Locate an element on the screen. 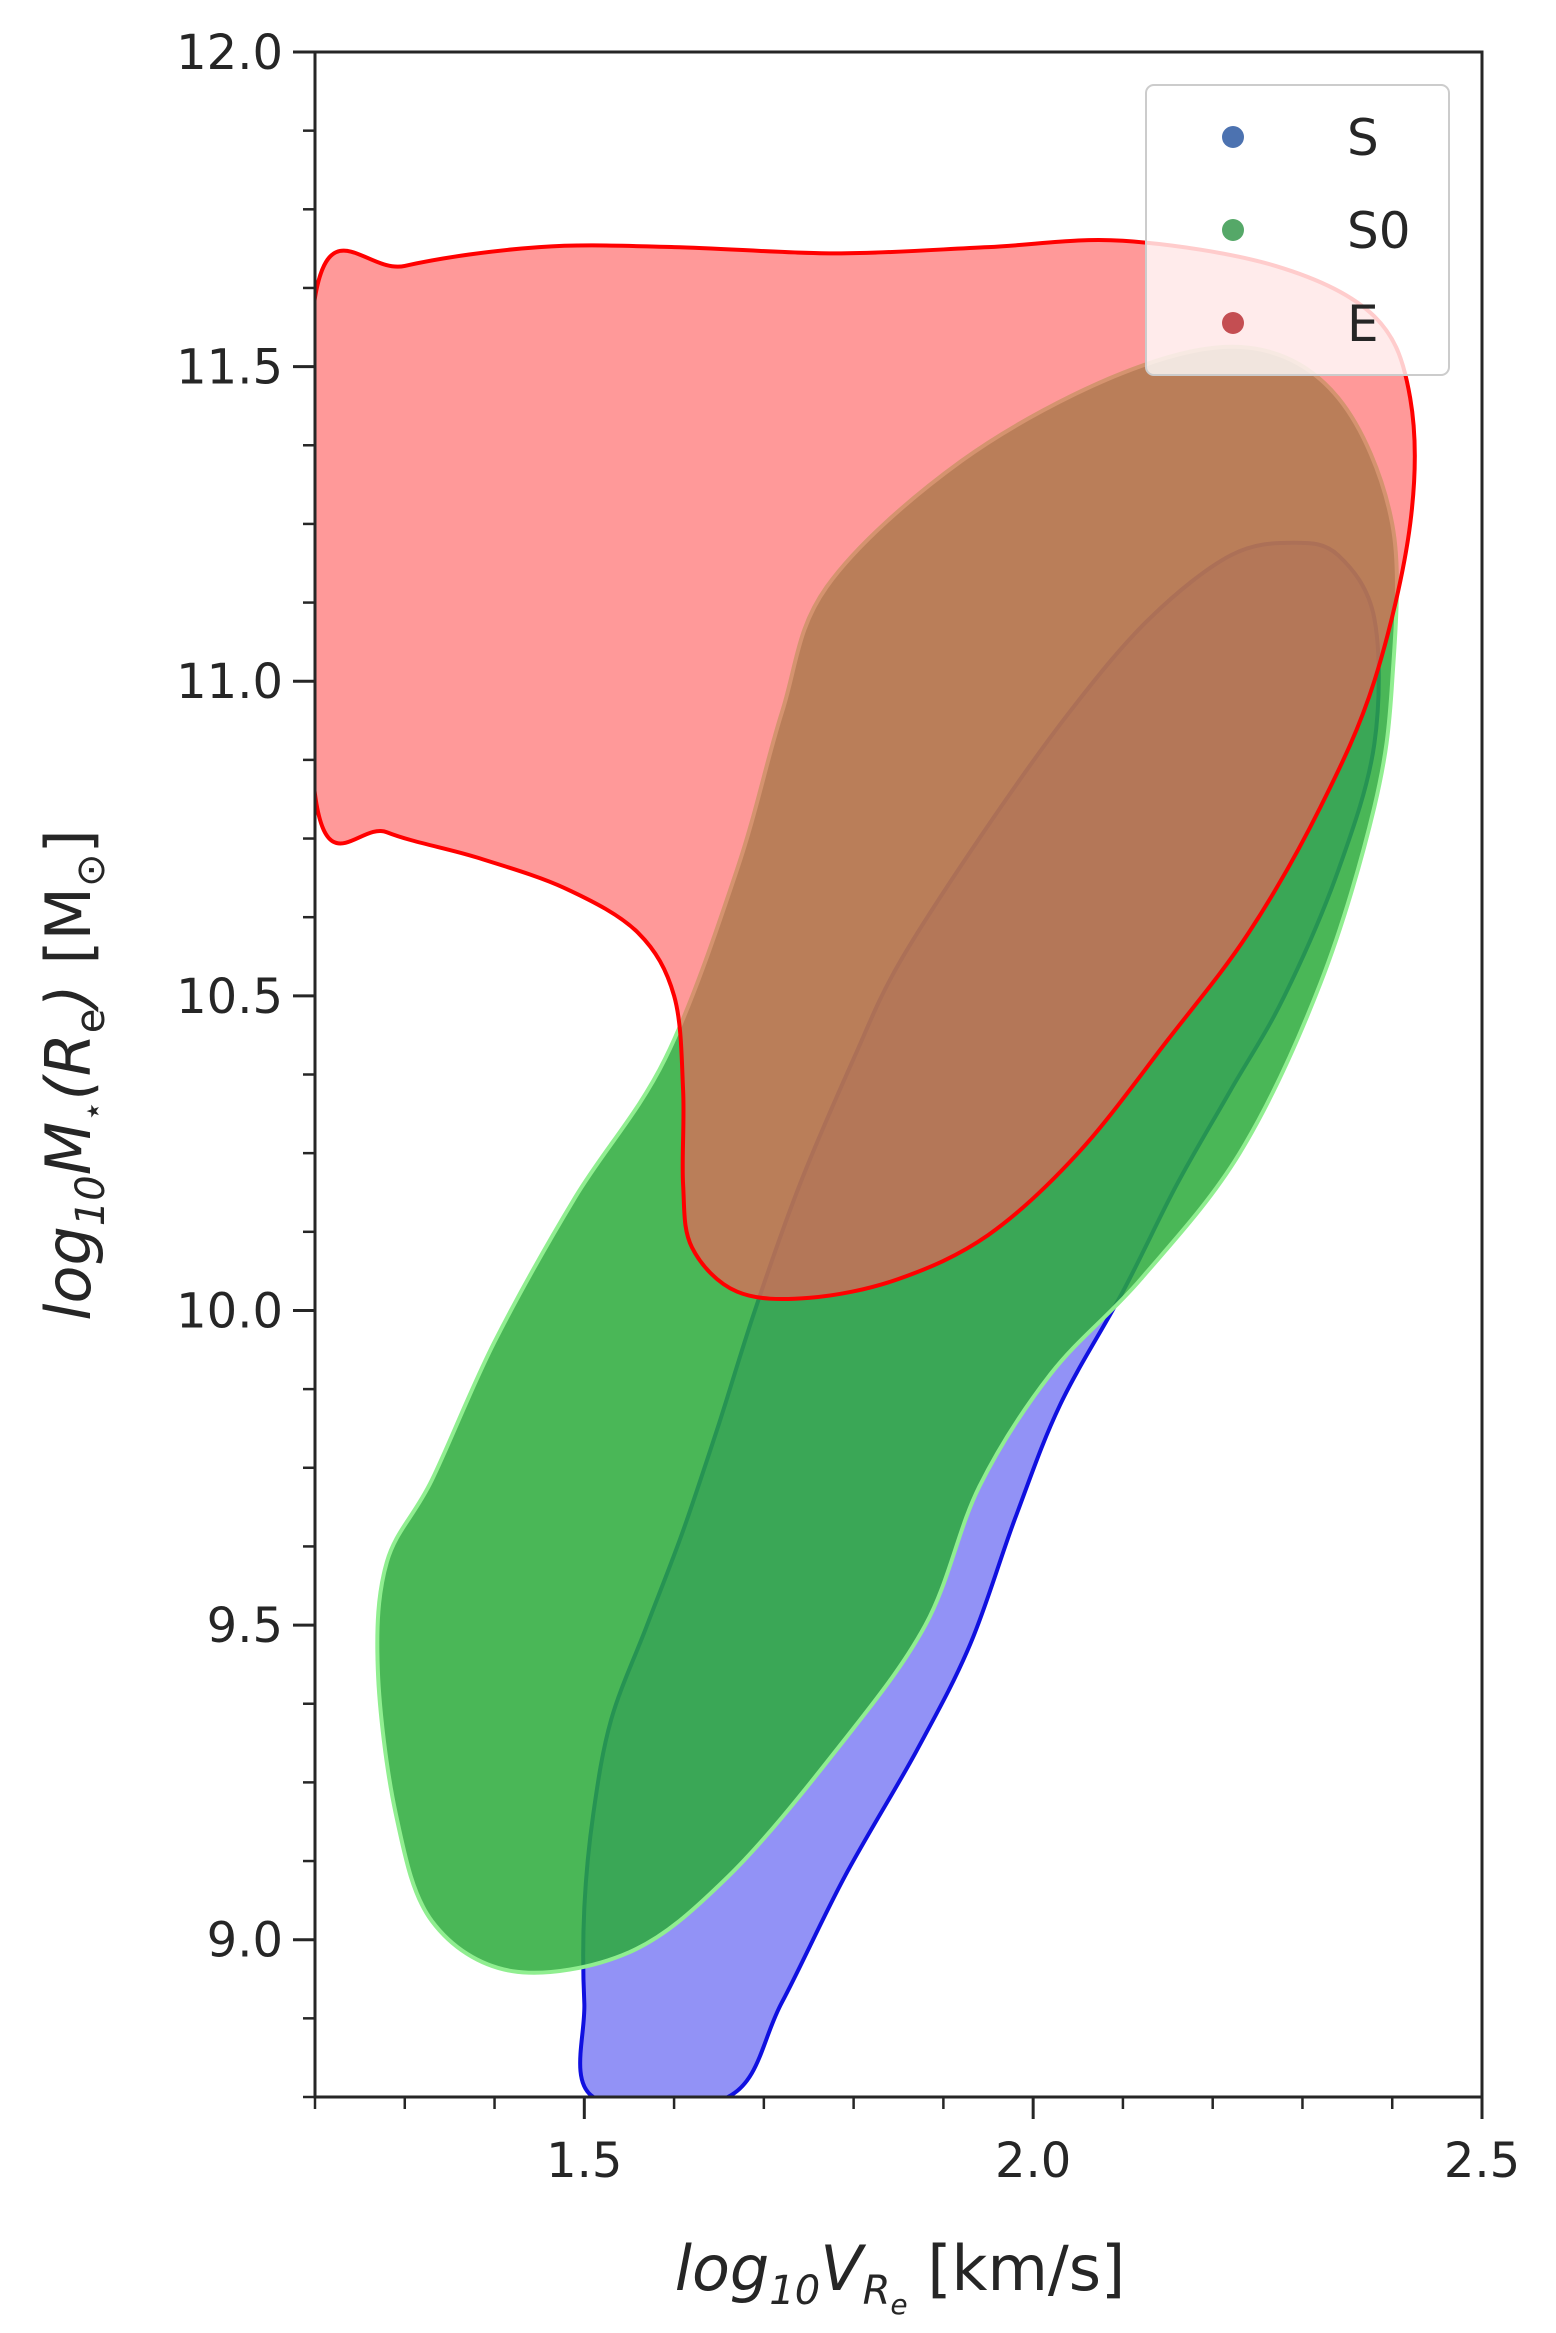 This screenshot has width=1556, height=2333. legend: S S0 E is located at coordinates (1297, 230).